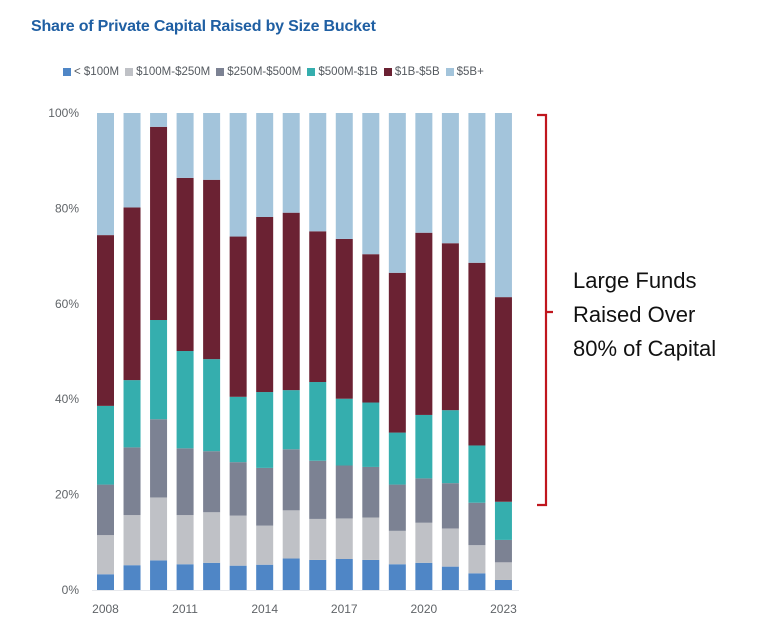 This screenshot has width=760, height=629. Describe the element at coordinates (417, 72) in the screenshot. I see `legend-label: $1B-$5B` at that location.